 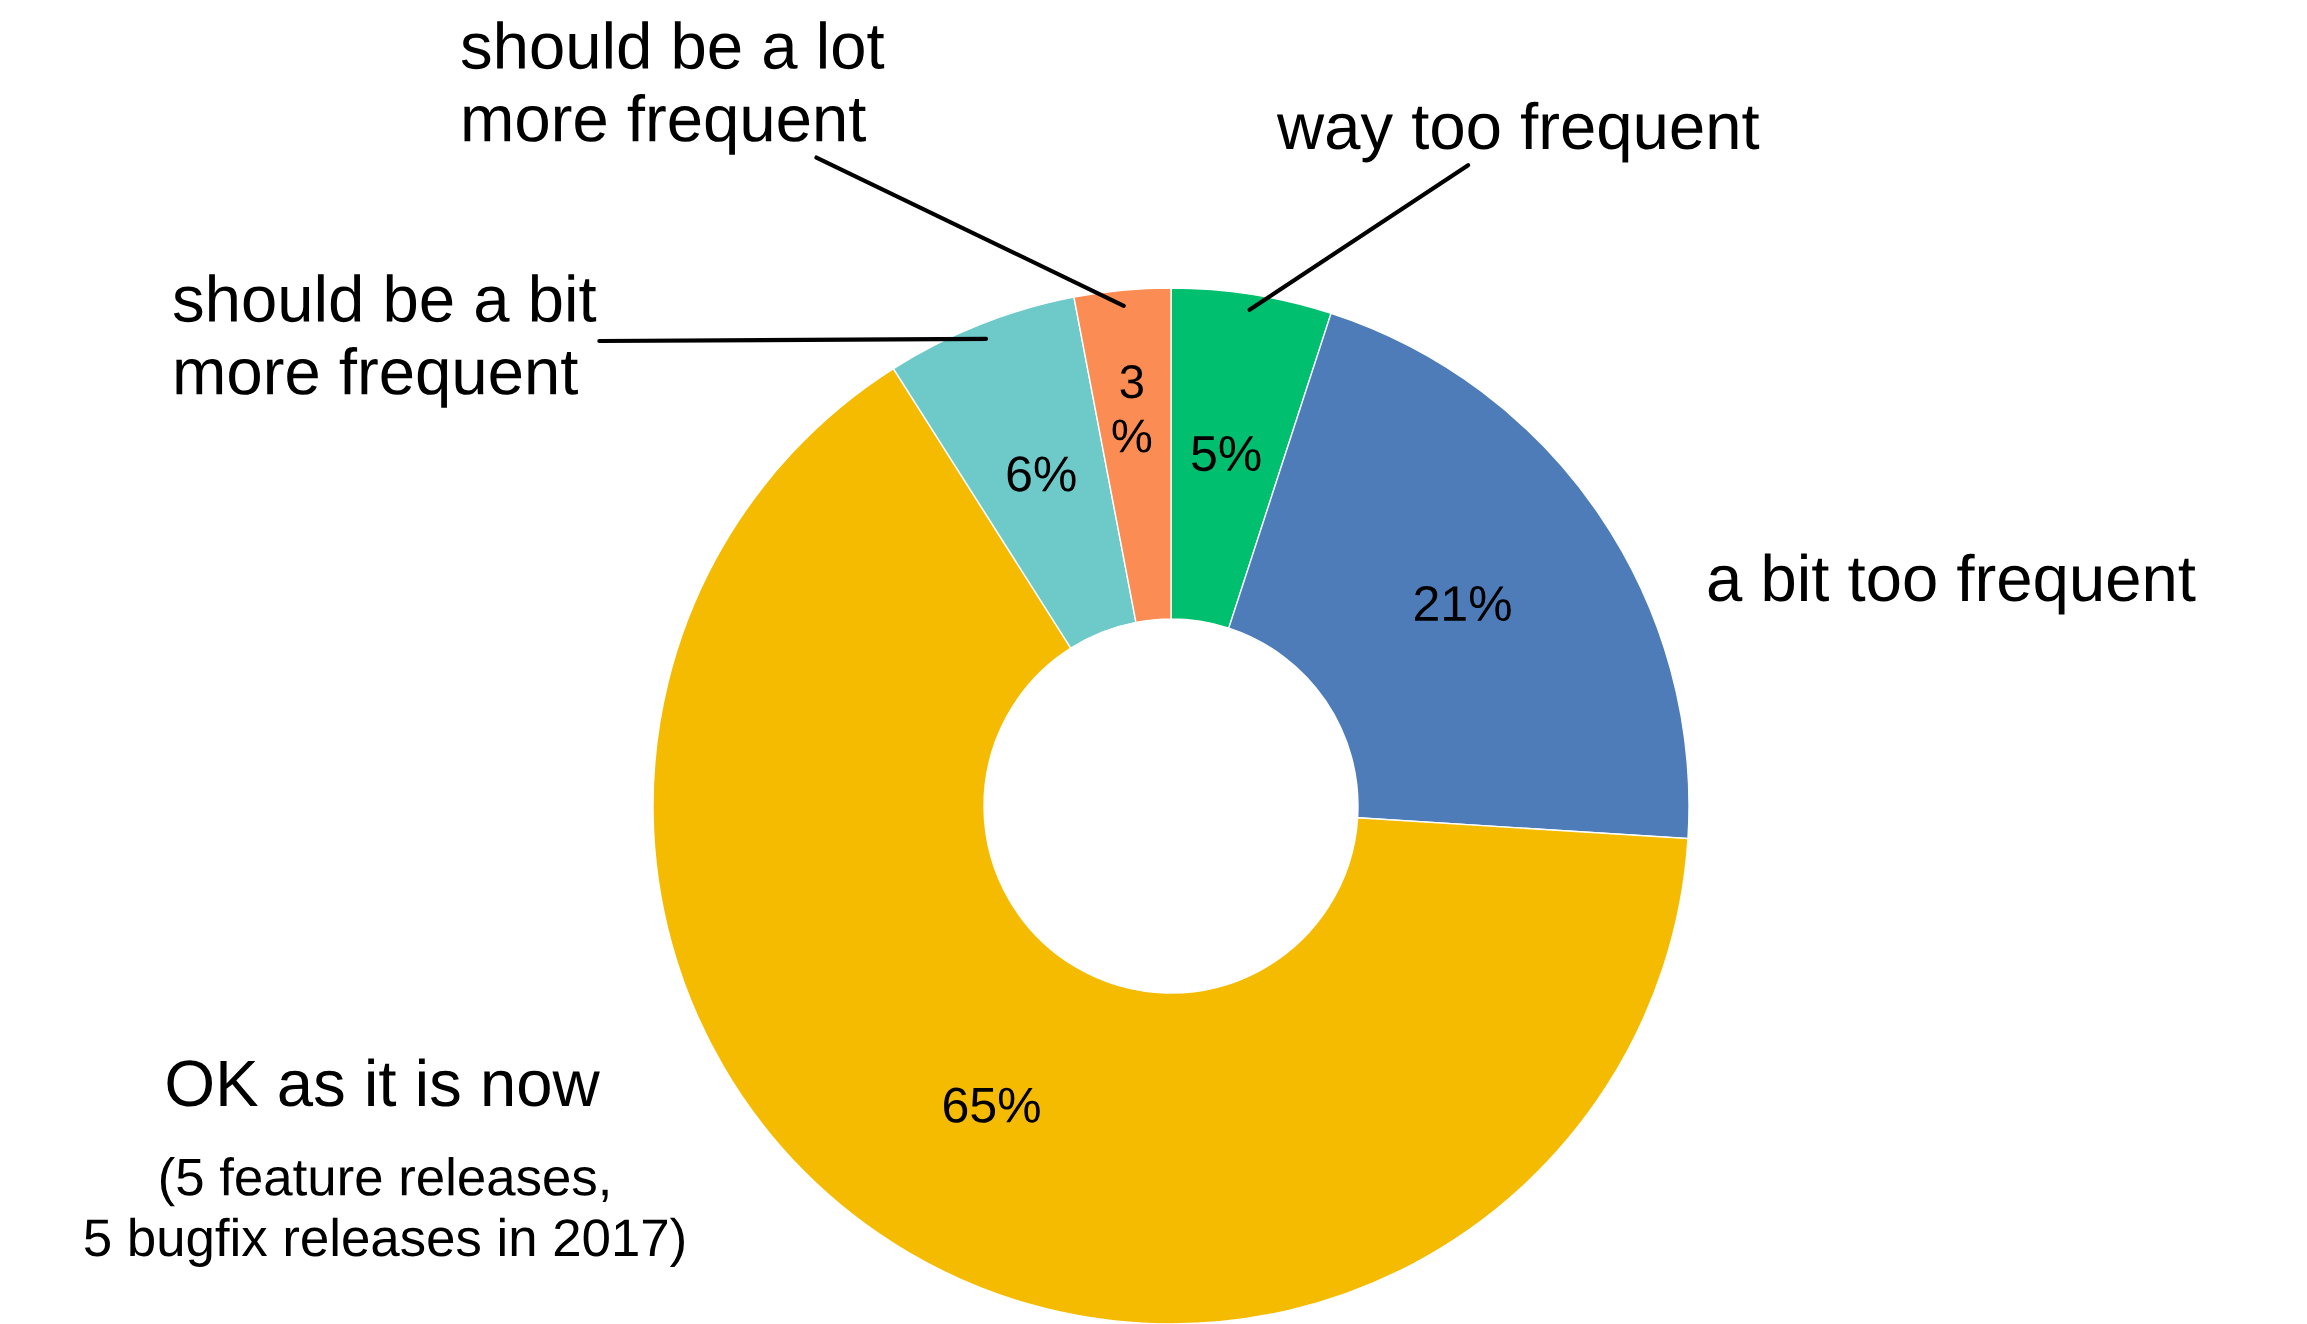 What do you see at coordinates (1041, 474) in the screenshot?
I see `data-label: 6%` at bounding box center [1041, 474].